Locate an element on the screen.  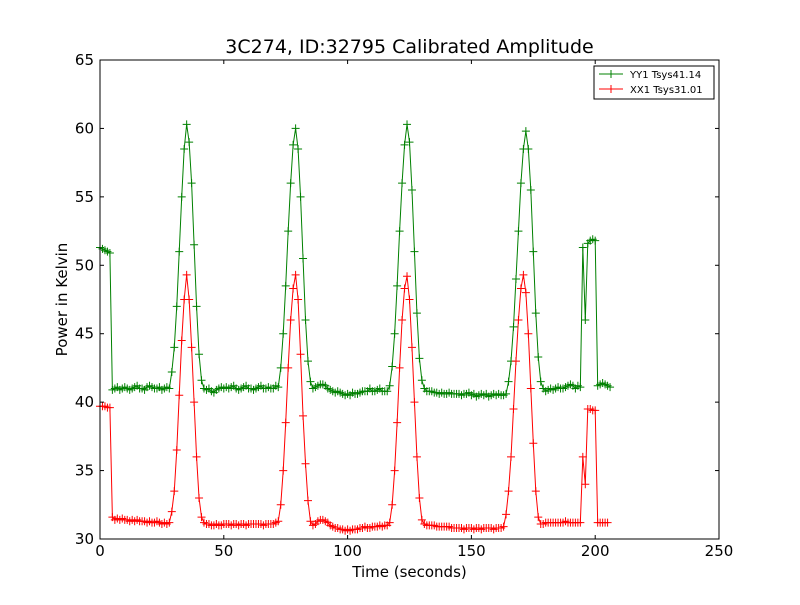
legend-box is located at coordinates (654, 82).